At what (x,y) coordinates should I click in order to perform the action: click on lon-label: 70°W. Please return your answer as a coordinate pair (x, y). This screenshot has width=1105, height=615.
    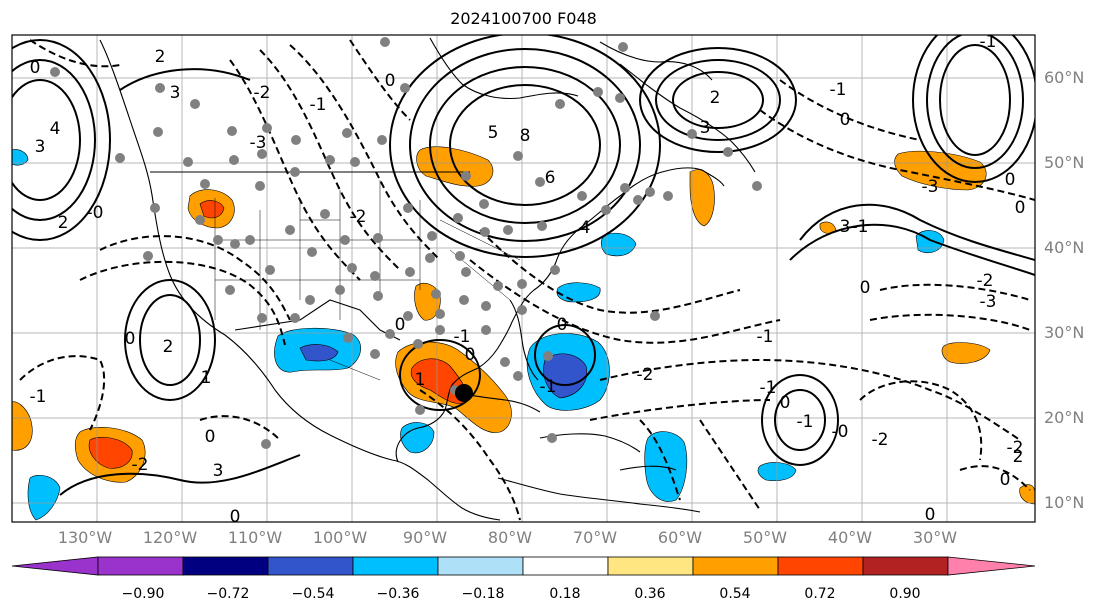
    Looking at the image, I should click on (595, 537).